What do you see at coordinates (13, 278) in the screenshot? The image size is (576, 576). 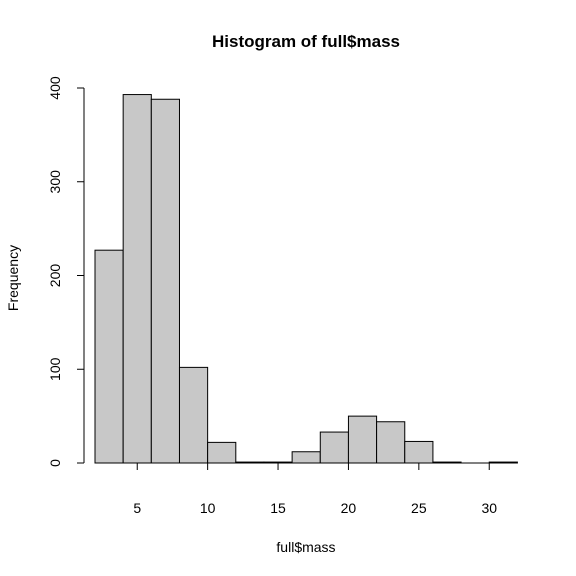 I see `y-axis-label: Frequency` at bounding box center [13, 278].